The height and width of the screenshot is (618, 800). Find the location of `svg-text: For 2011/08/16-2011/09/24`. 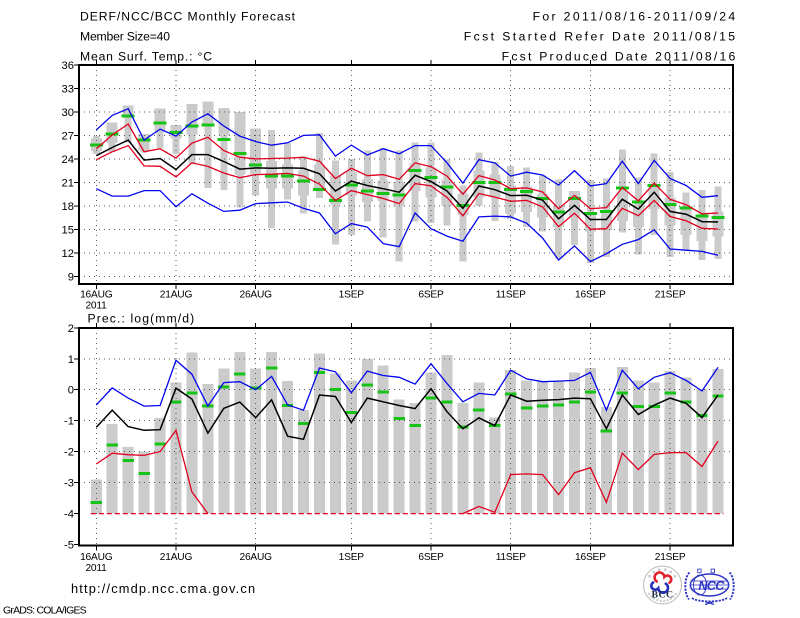

svg-text: For 2011/08/16-2011/09/24 is located at coordinates (635, 17).